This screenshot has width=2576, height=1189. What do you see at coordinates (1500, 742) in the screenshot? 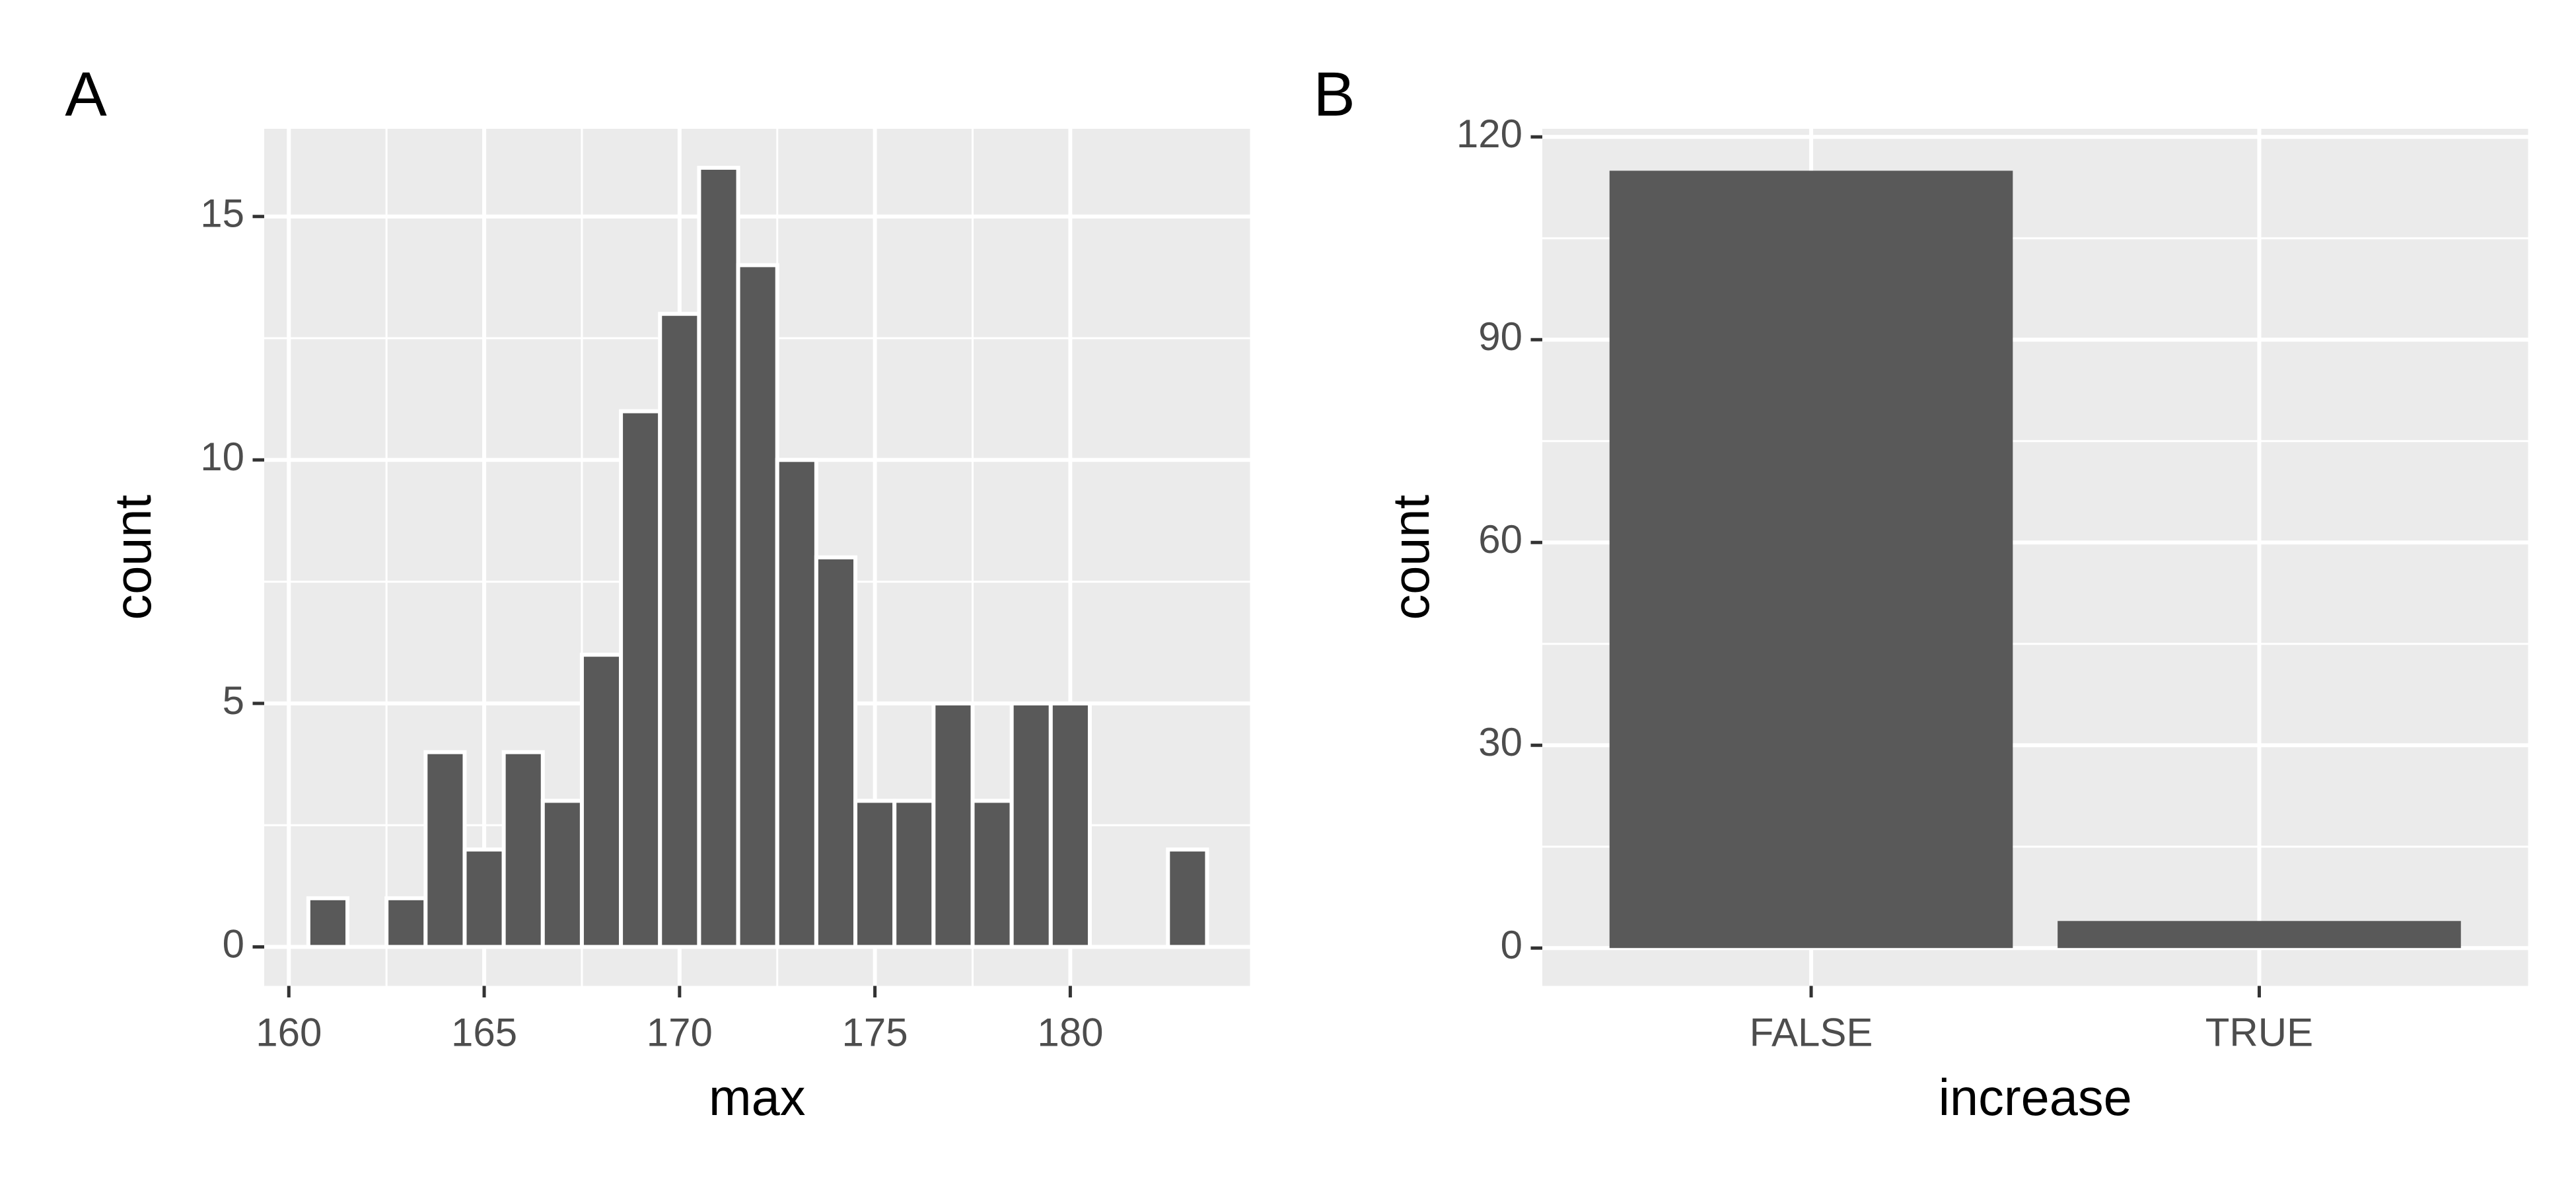
I see `y-tick-label: 30` at bounding box center [1500, 742].